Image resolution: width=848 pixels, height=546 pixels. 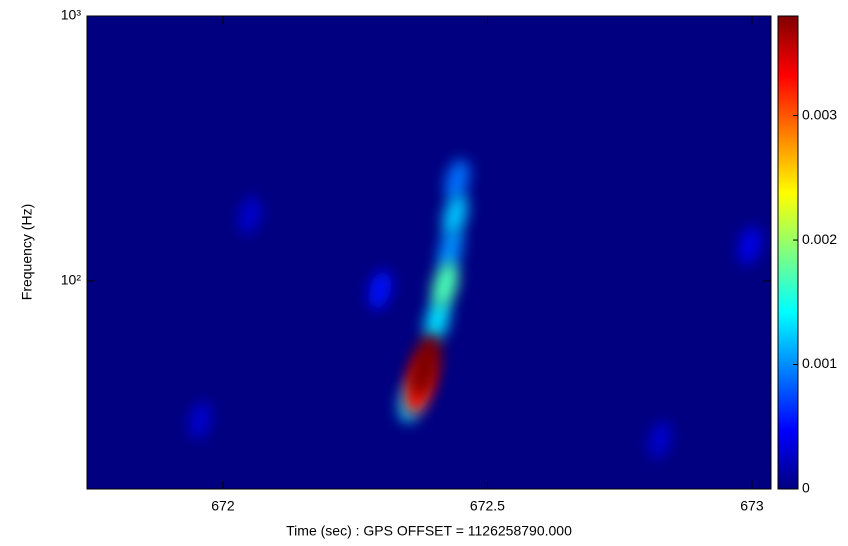 What do you see at coordinates (806, 488) in the screenshot?
I see `colorbar-tick-label: 0` at bounding box center [806, 488].